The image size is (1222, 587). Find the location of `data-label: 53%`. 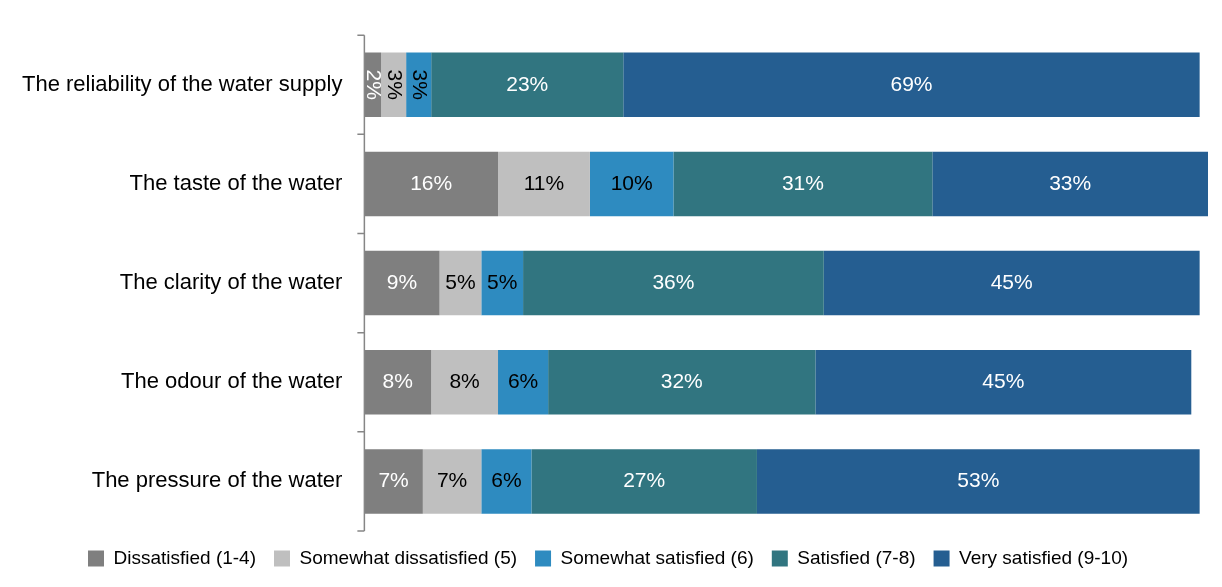

data-label: 53% is located at coordinates (978, 480).